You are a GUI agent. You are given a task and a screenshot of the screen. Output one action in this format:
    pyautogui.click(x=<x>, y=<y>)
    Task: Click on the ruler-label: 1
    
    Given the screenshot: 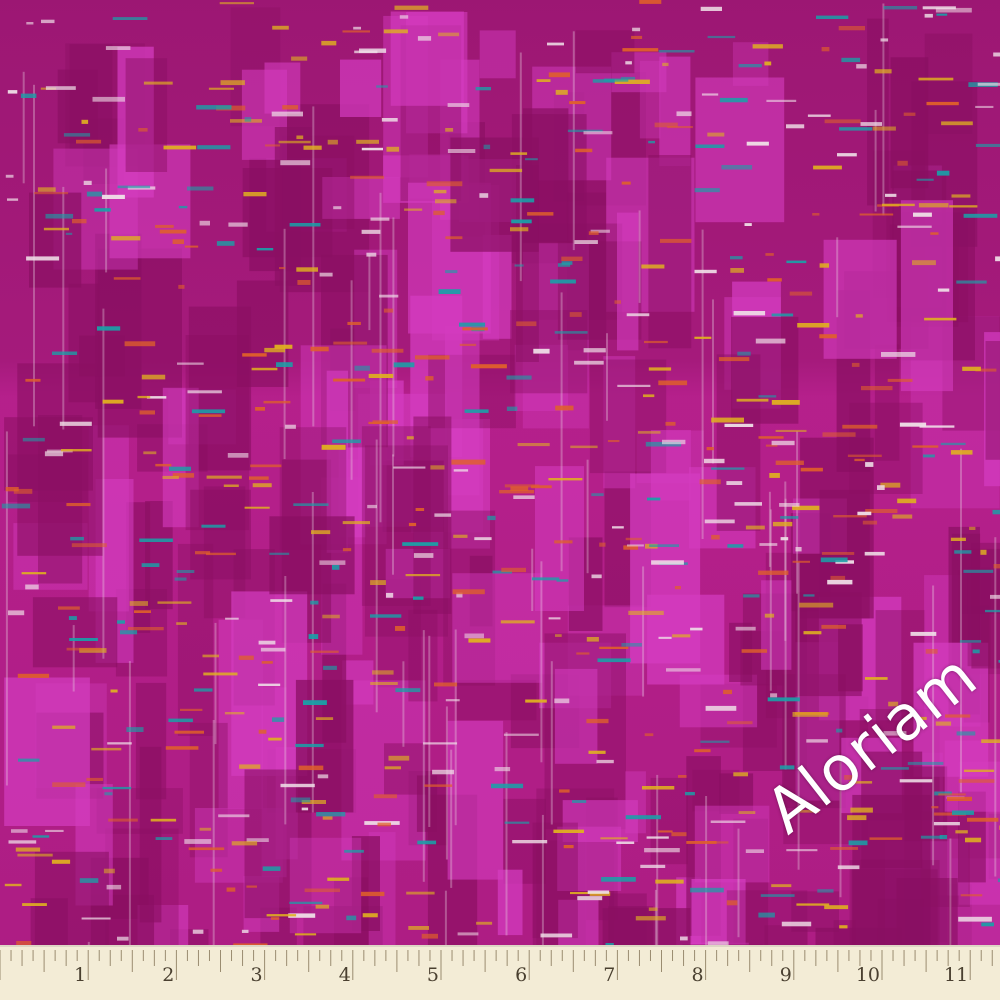 What is the action you would take?
    pyautogui.click(x=80, y=975)
    